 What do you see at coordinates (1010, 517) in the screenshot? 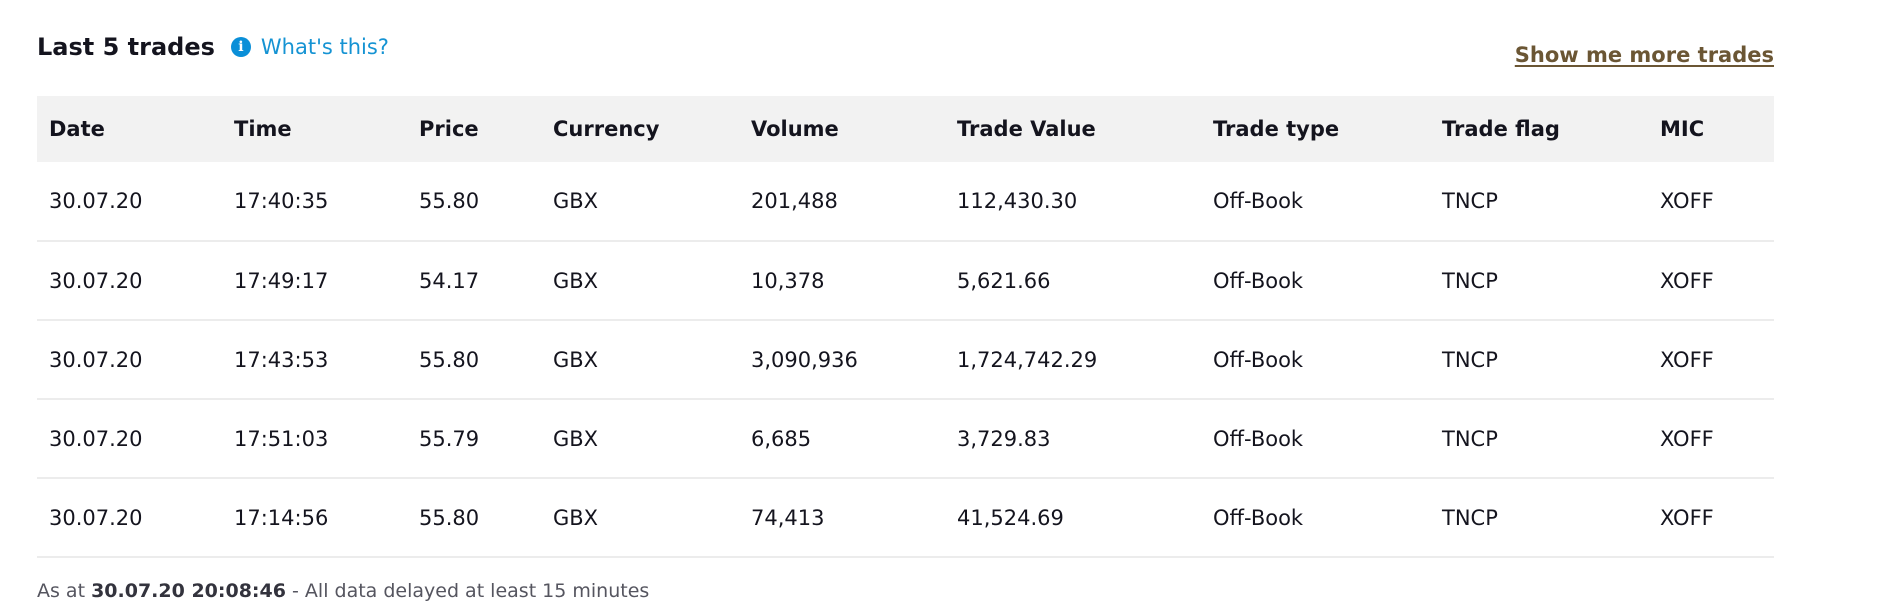
I see `cell-trade-value: 41,524.69` at bounding box center [1010, 517].